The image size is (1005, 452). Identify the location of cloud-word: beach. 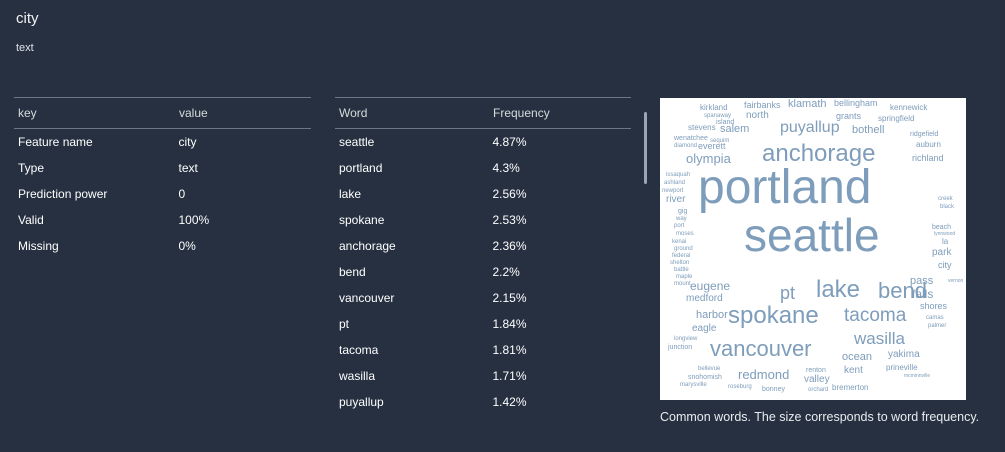
(942, 227).